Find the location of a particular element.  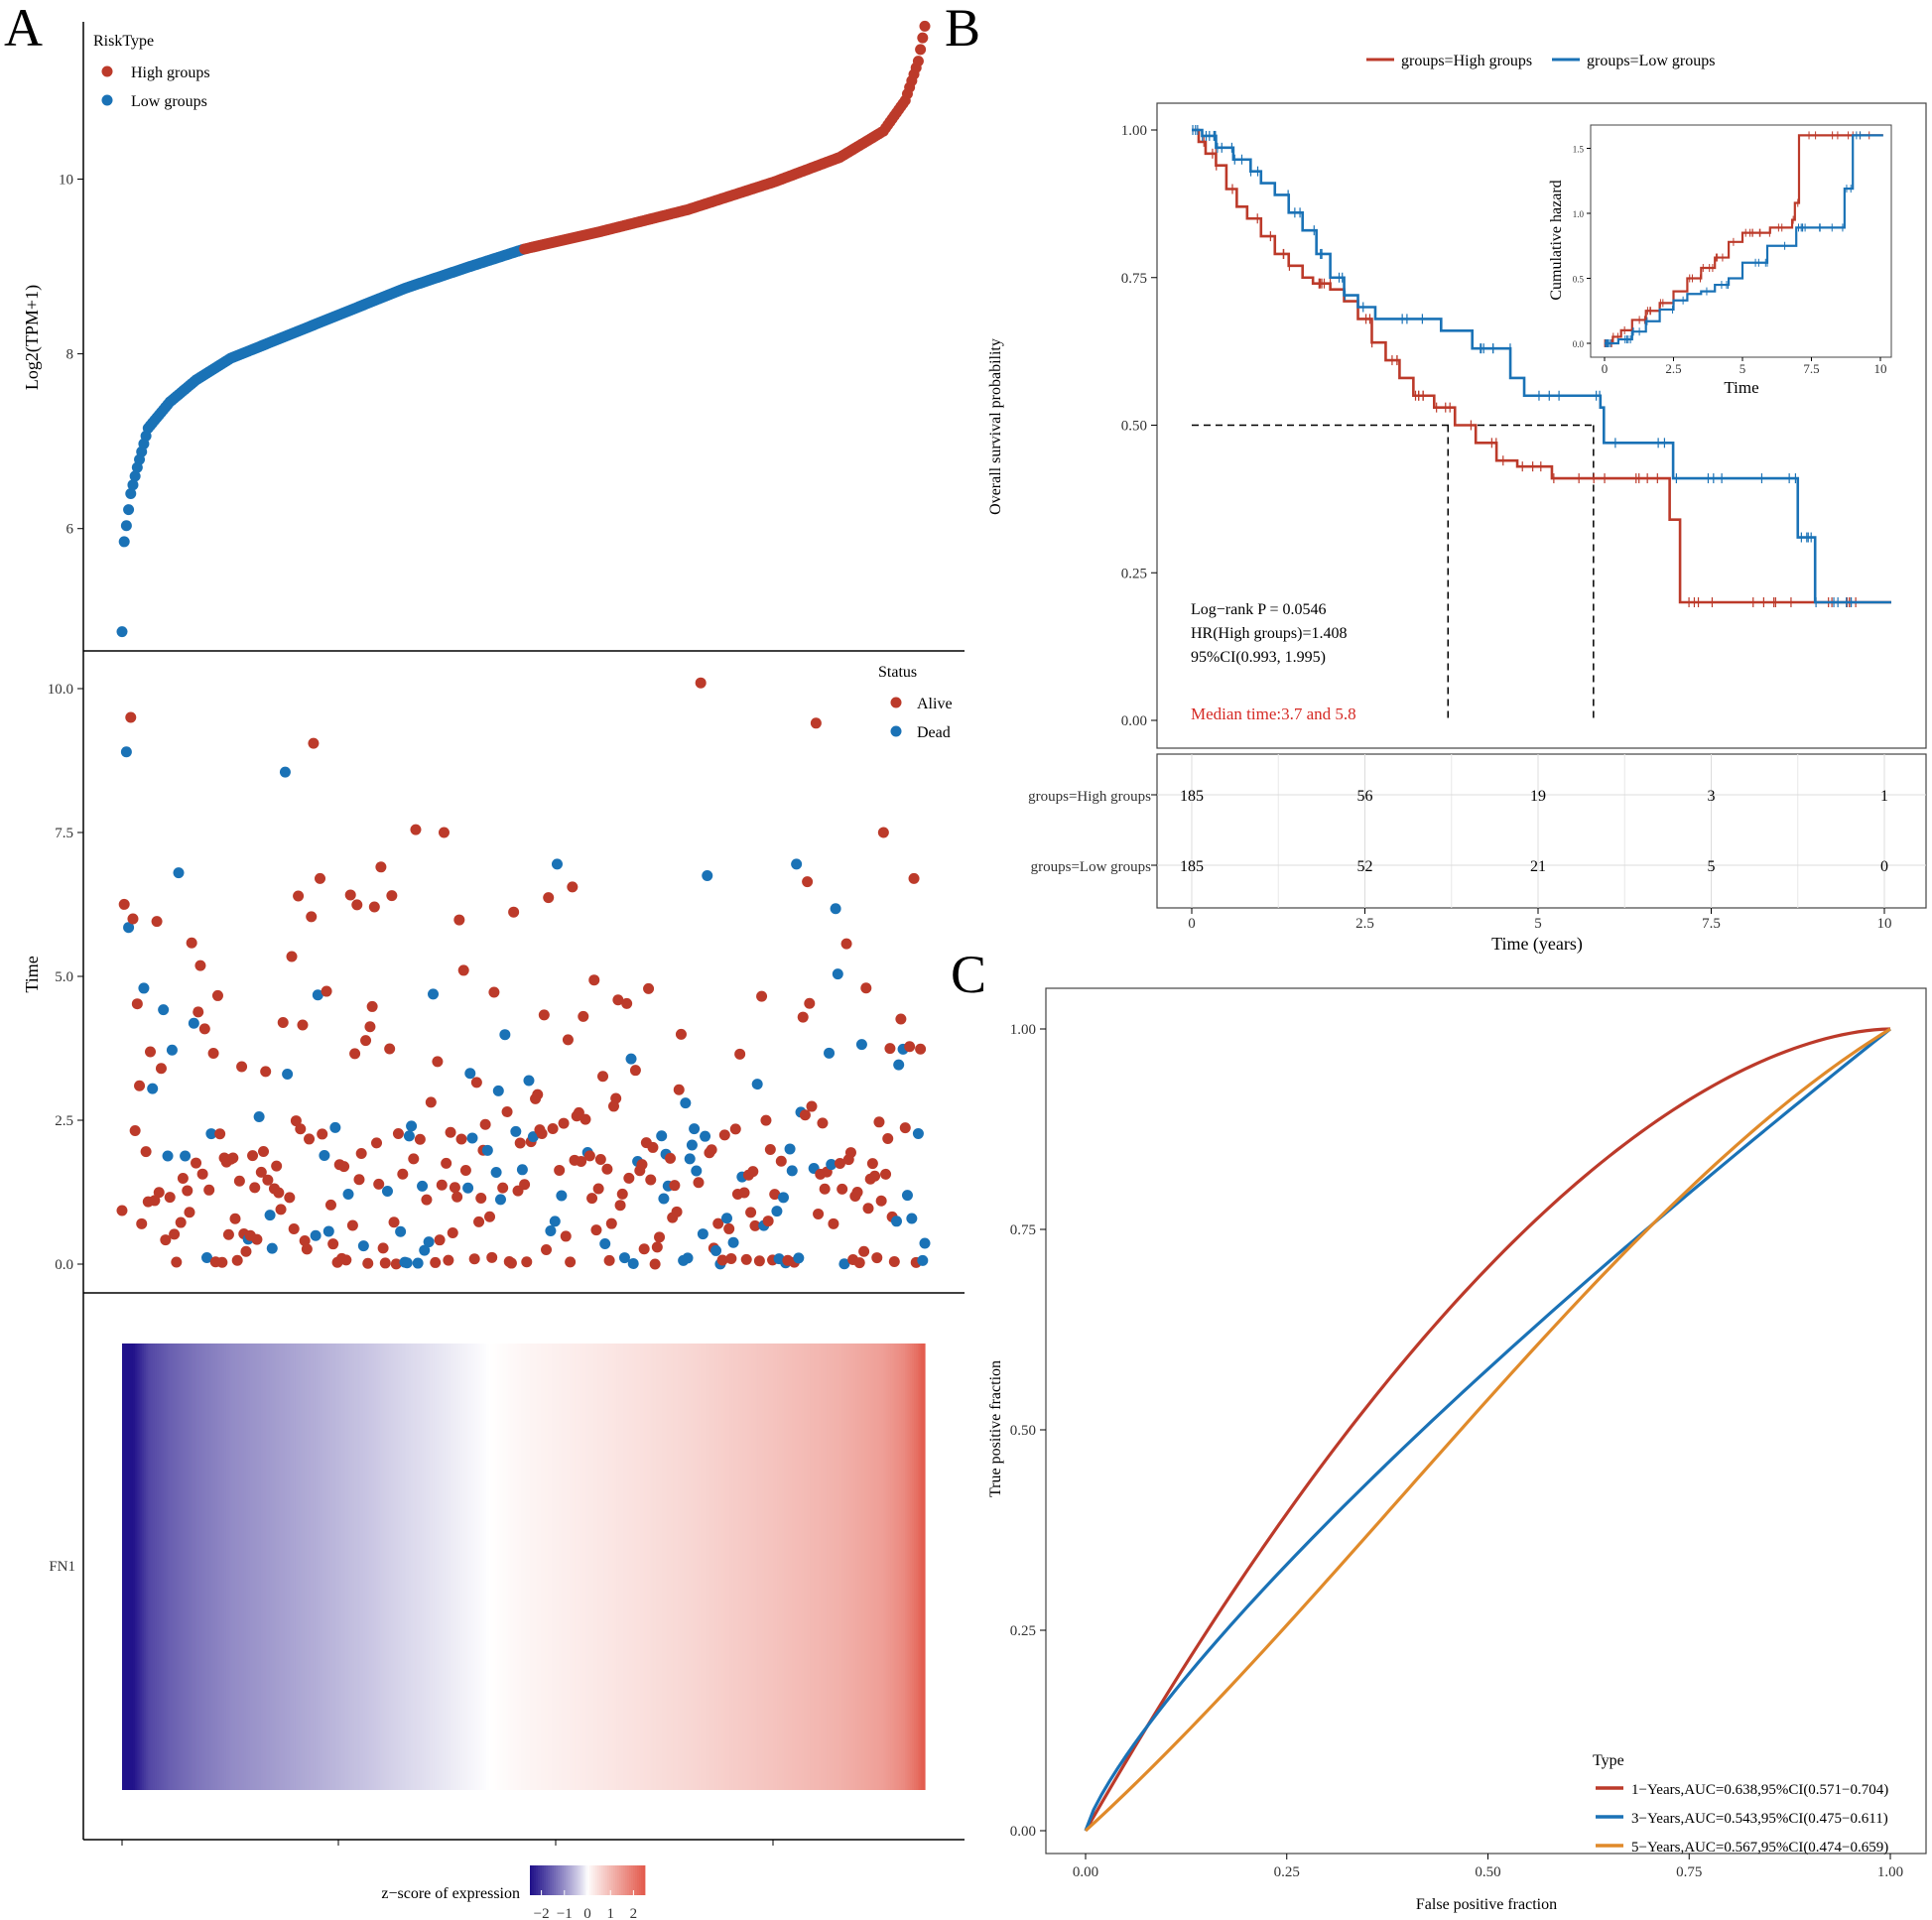

colorbar: z−score of expression −2 −1 0 1 2 is located at coordinates (514, 1892).